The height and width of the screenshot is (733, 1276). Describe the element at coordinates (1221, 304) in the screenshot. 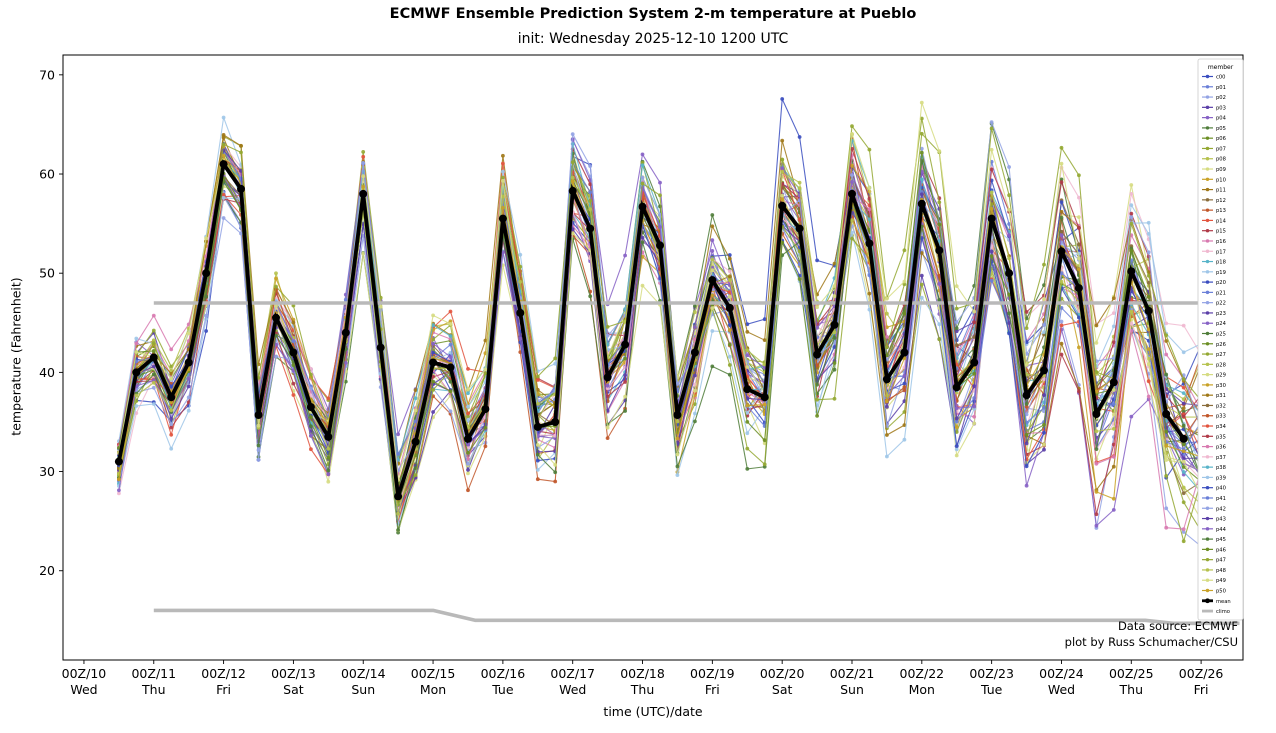

I see `svg-text: p22` at that location.